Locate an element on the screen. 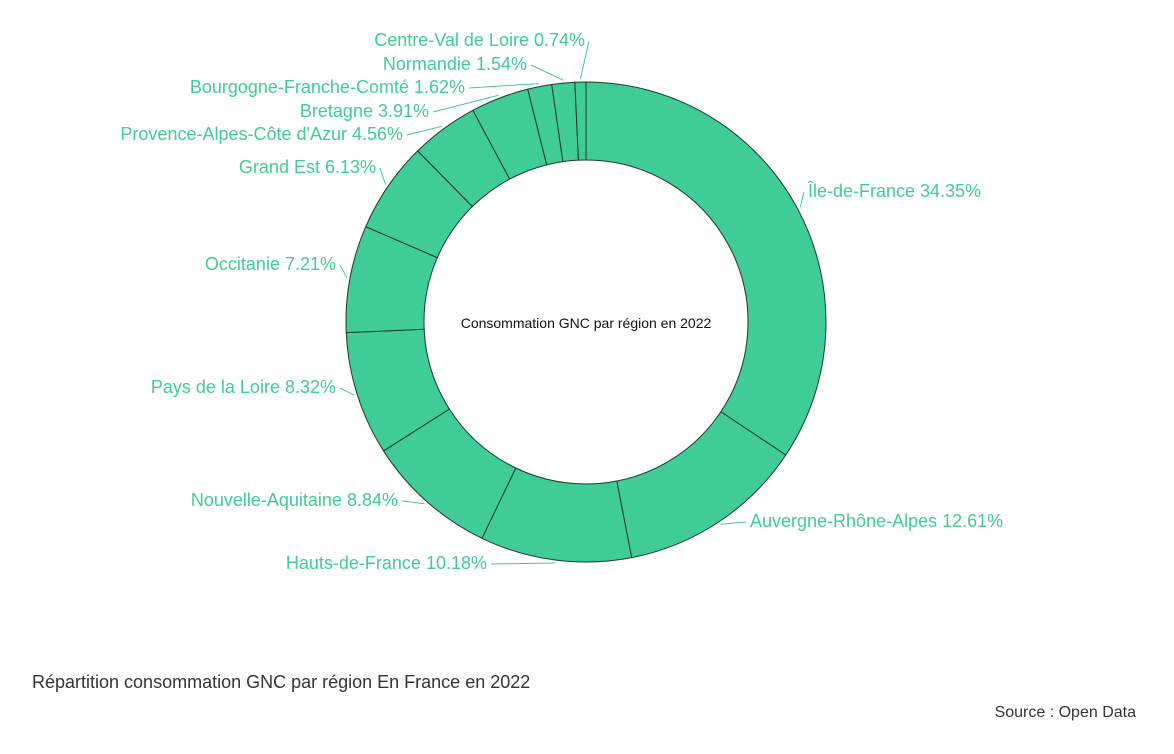 The image size is (1174, 754). leader-grand-est is located at coordinates (383, 176).